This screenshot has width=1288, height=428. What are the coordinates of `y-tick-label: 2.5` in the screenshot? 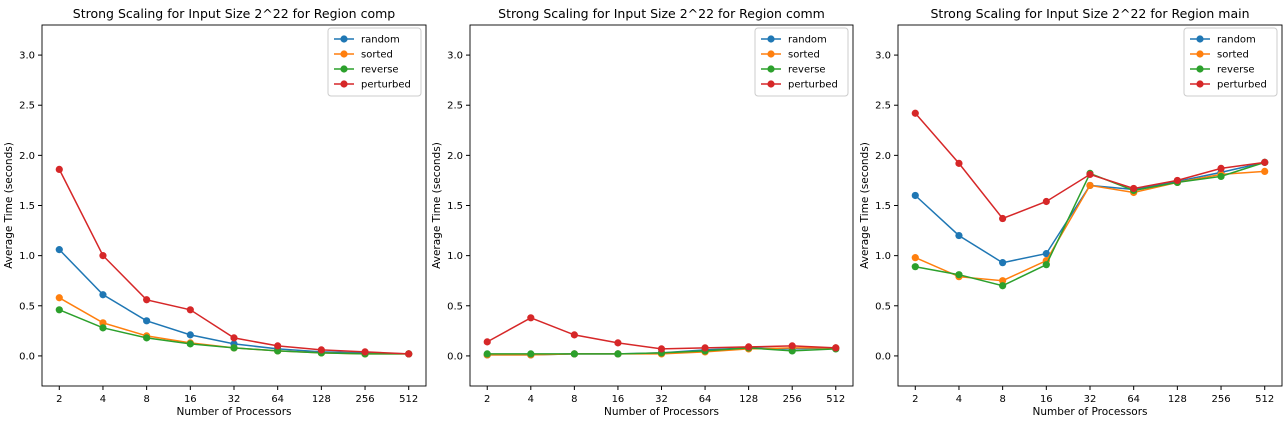 It's located at (455, 106).